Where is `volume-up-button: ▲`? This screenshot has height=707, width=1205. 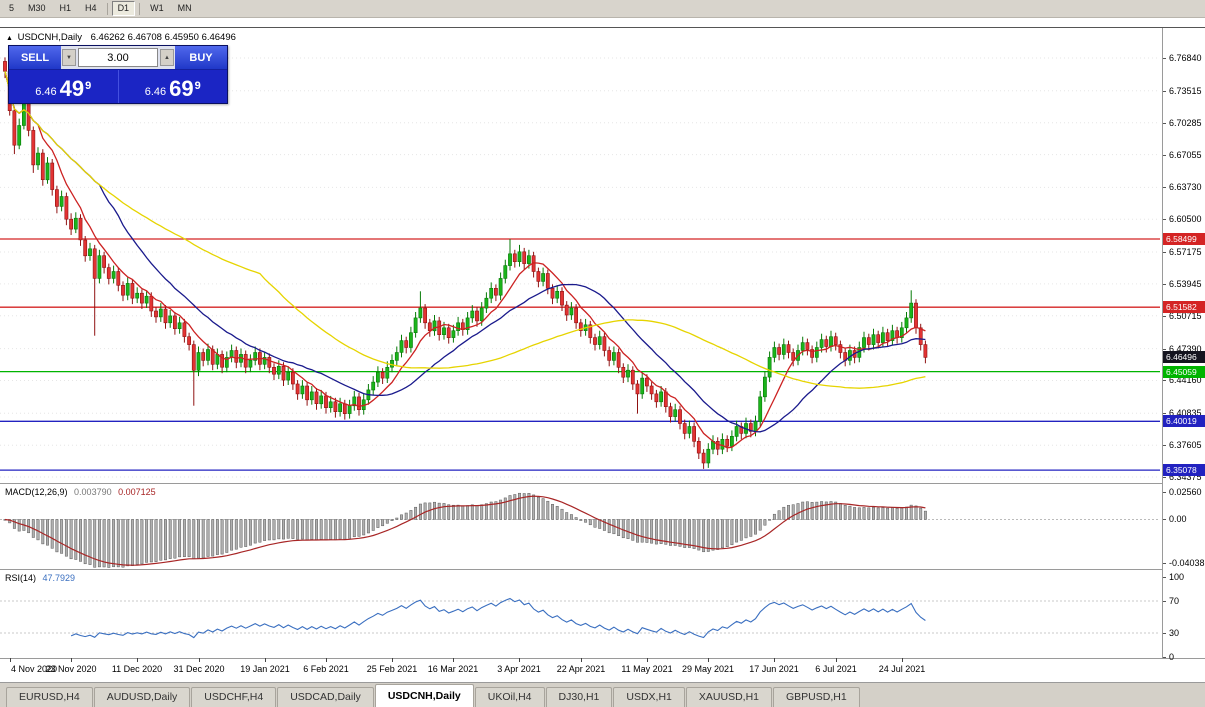 volume-up-button: ▲ is located at coordinates (167, 57).